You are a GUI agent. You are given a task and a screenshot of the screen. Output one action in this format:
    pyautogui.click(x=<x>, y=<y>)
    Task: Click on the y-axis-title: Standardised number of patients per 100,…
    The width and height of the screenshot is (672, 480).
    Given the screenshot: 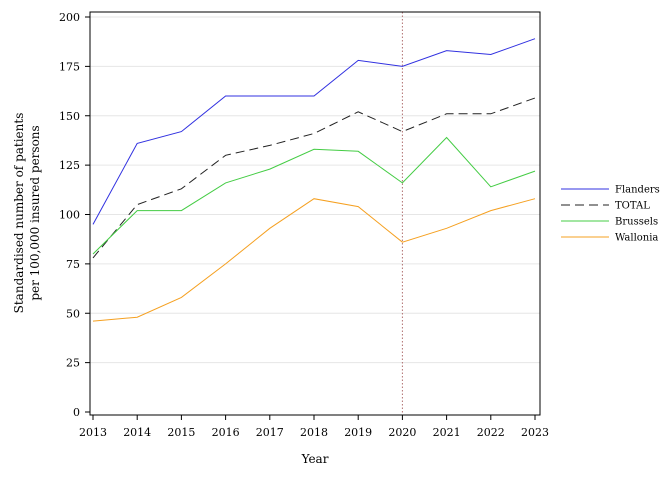 What is the action you would take?
    pyautogui.click(x=27, y=213)
    